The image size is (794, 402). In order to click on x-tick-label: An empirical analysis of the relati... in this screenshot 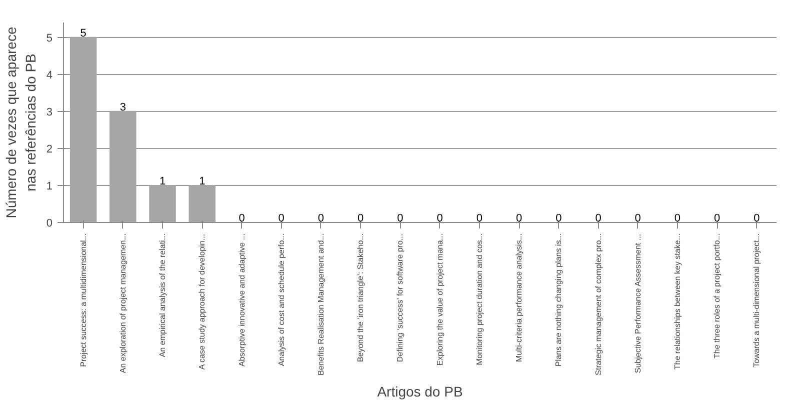, I will do `click(163, 296)`.